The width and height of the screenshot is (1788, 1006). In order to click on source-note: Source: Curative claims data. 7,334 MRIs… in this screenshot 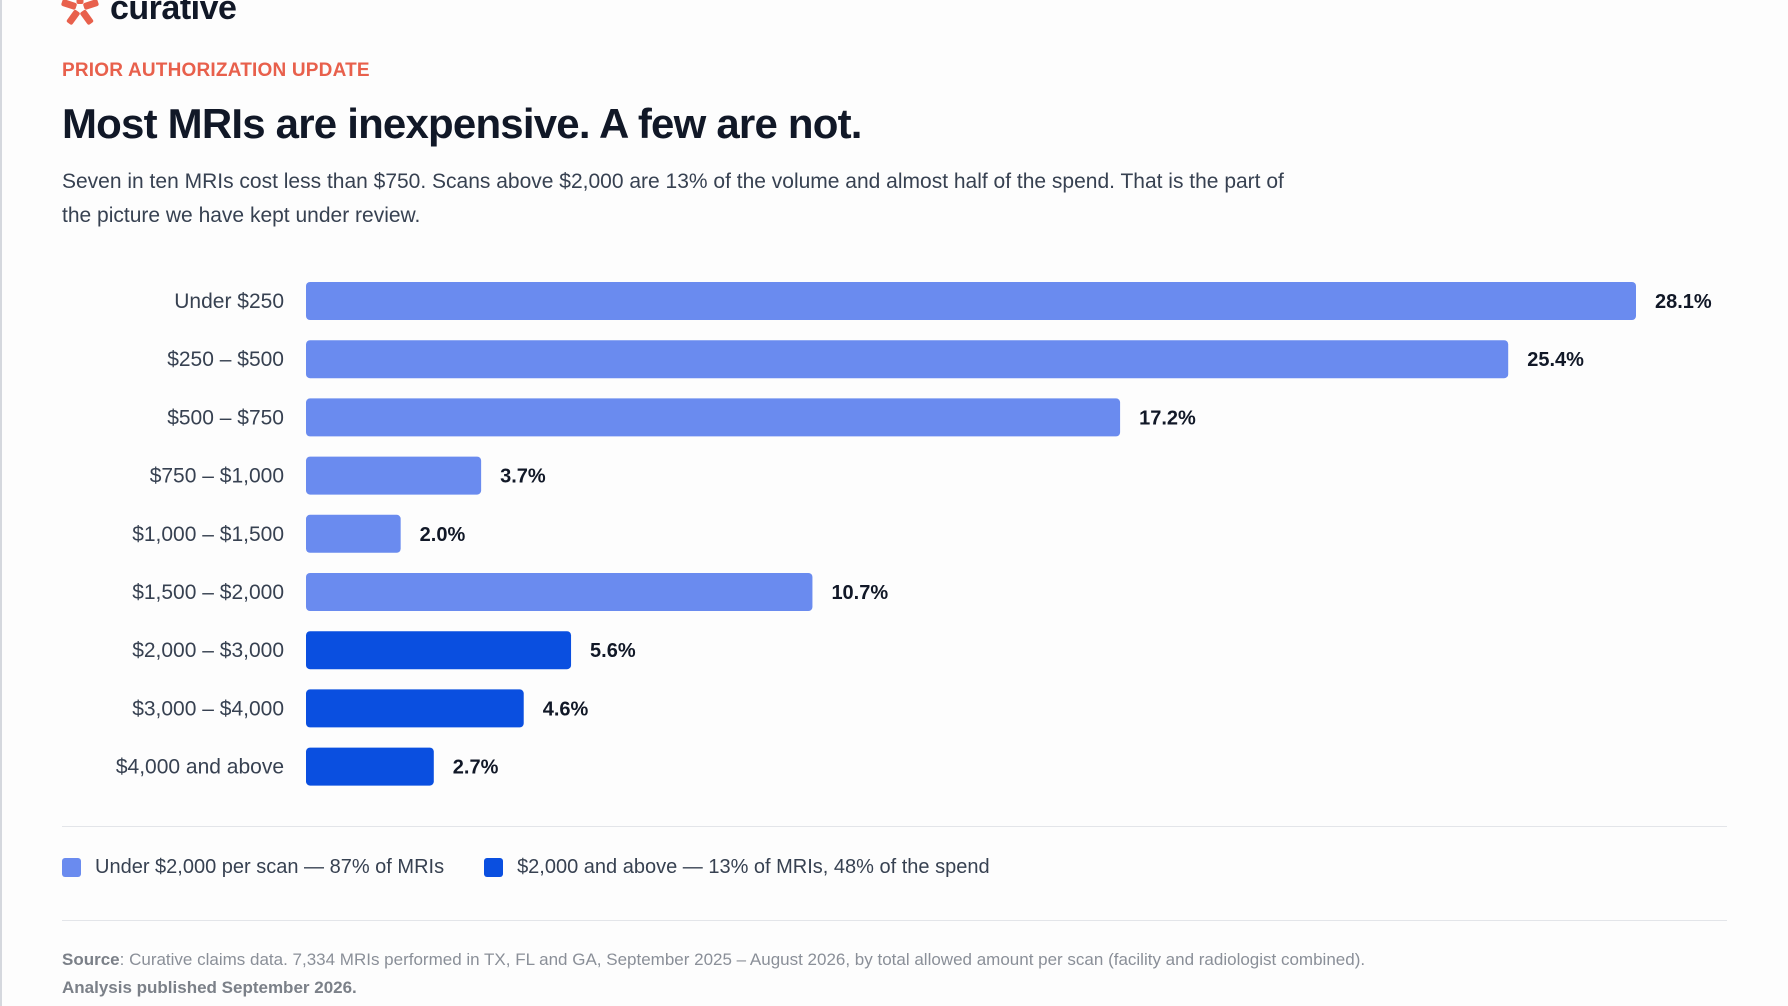, I will do `click(713, 974)`.